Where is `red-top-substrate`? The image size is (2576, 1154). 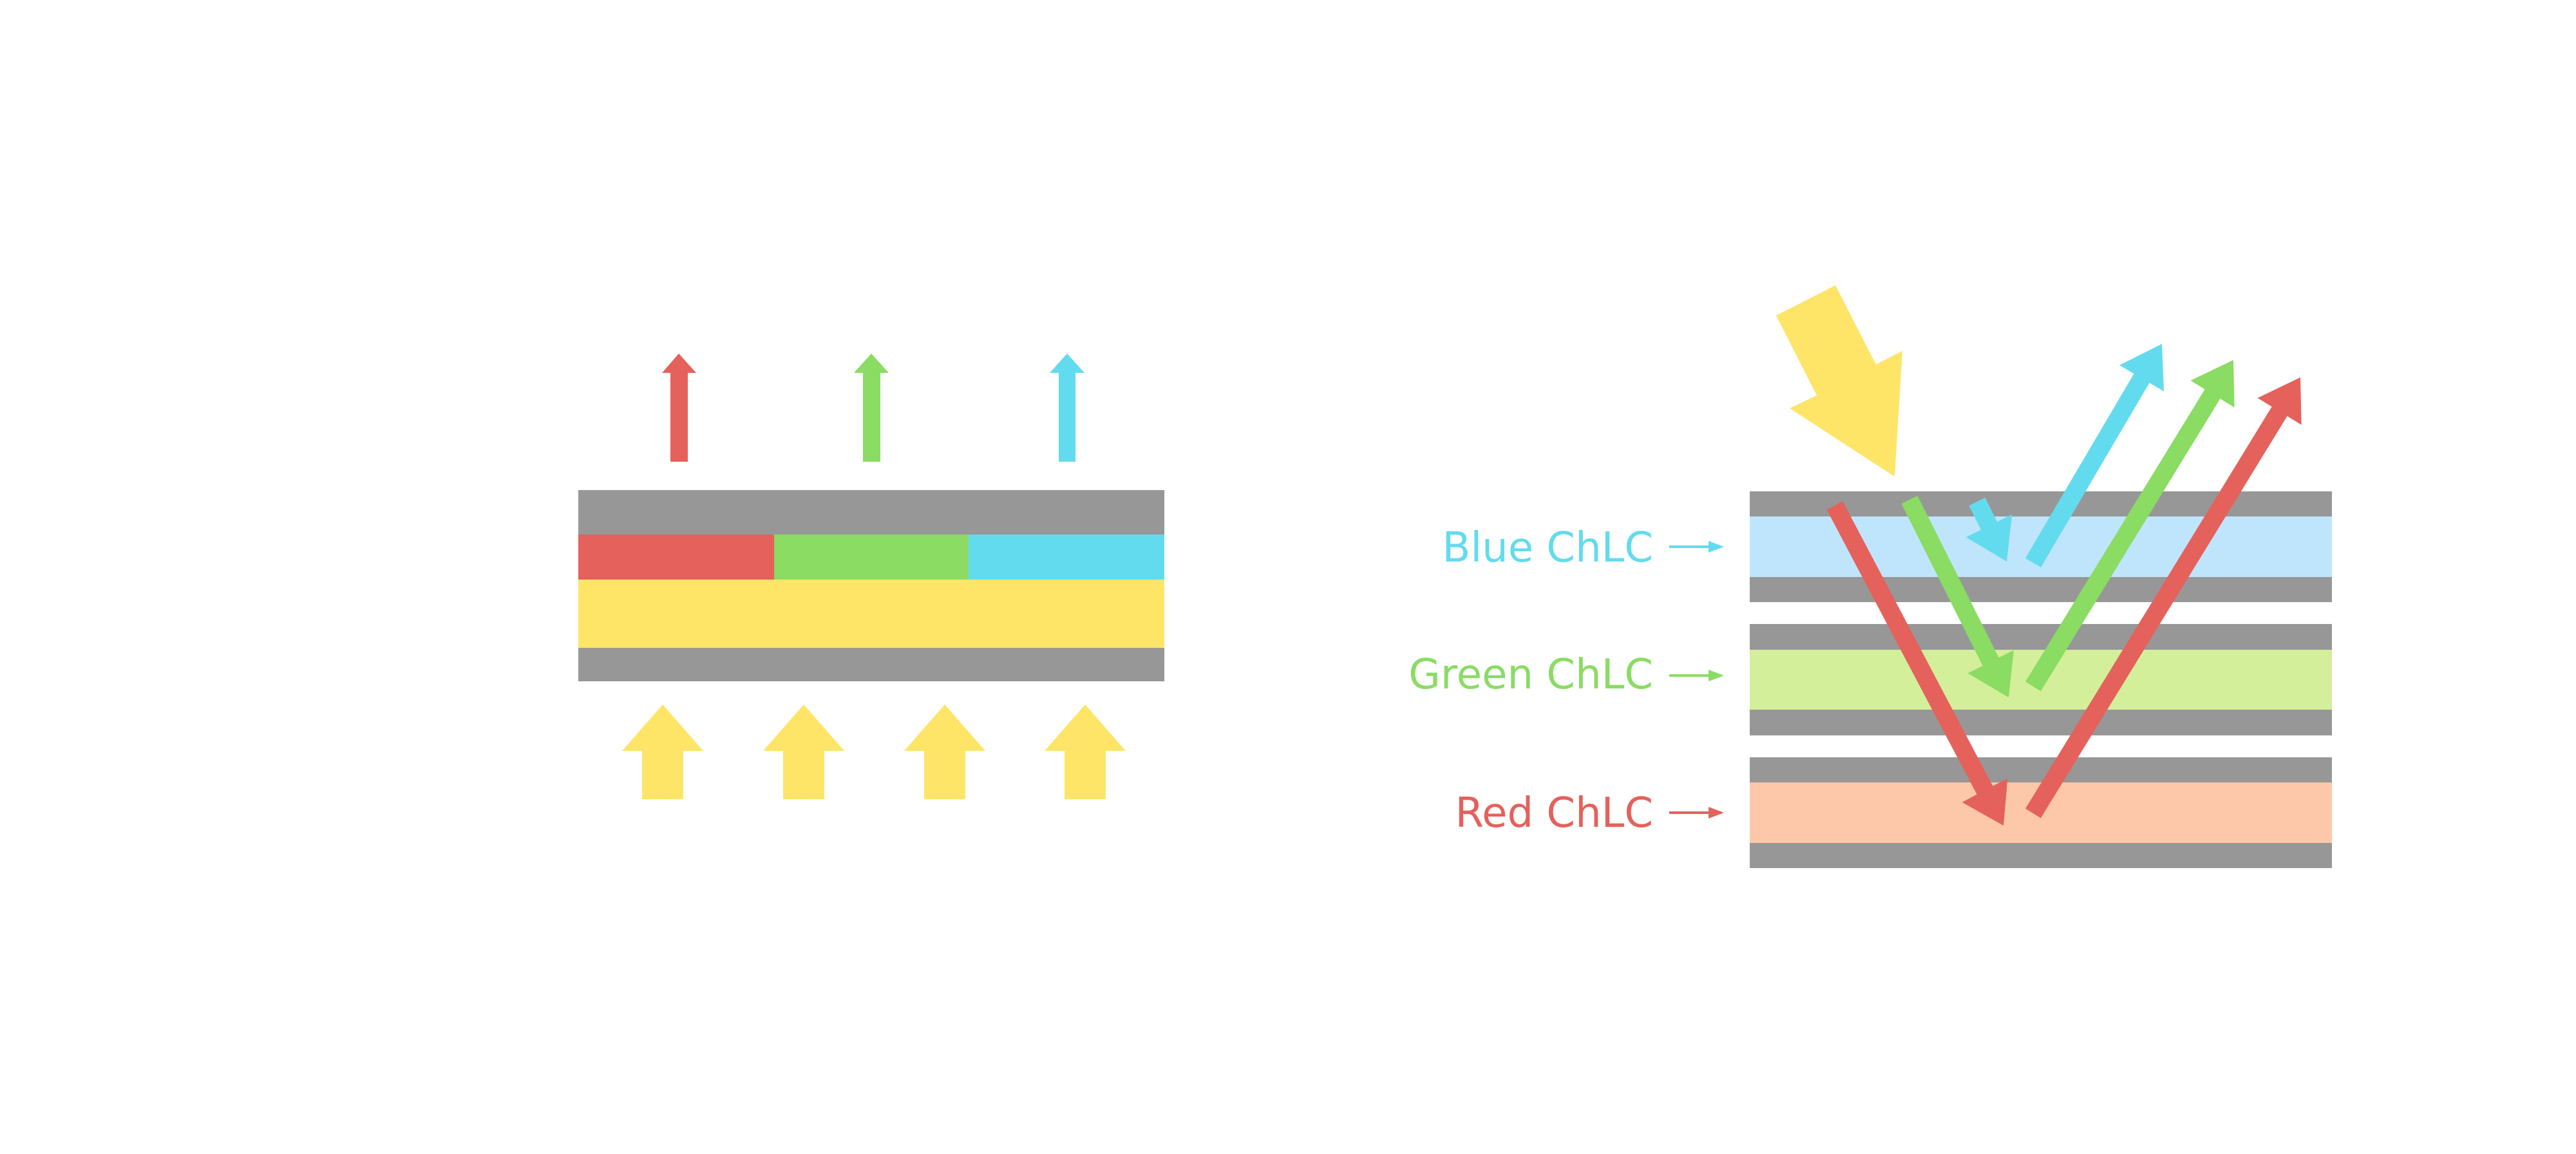 red-top-substrate is located at coordinates (2041, 769).